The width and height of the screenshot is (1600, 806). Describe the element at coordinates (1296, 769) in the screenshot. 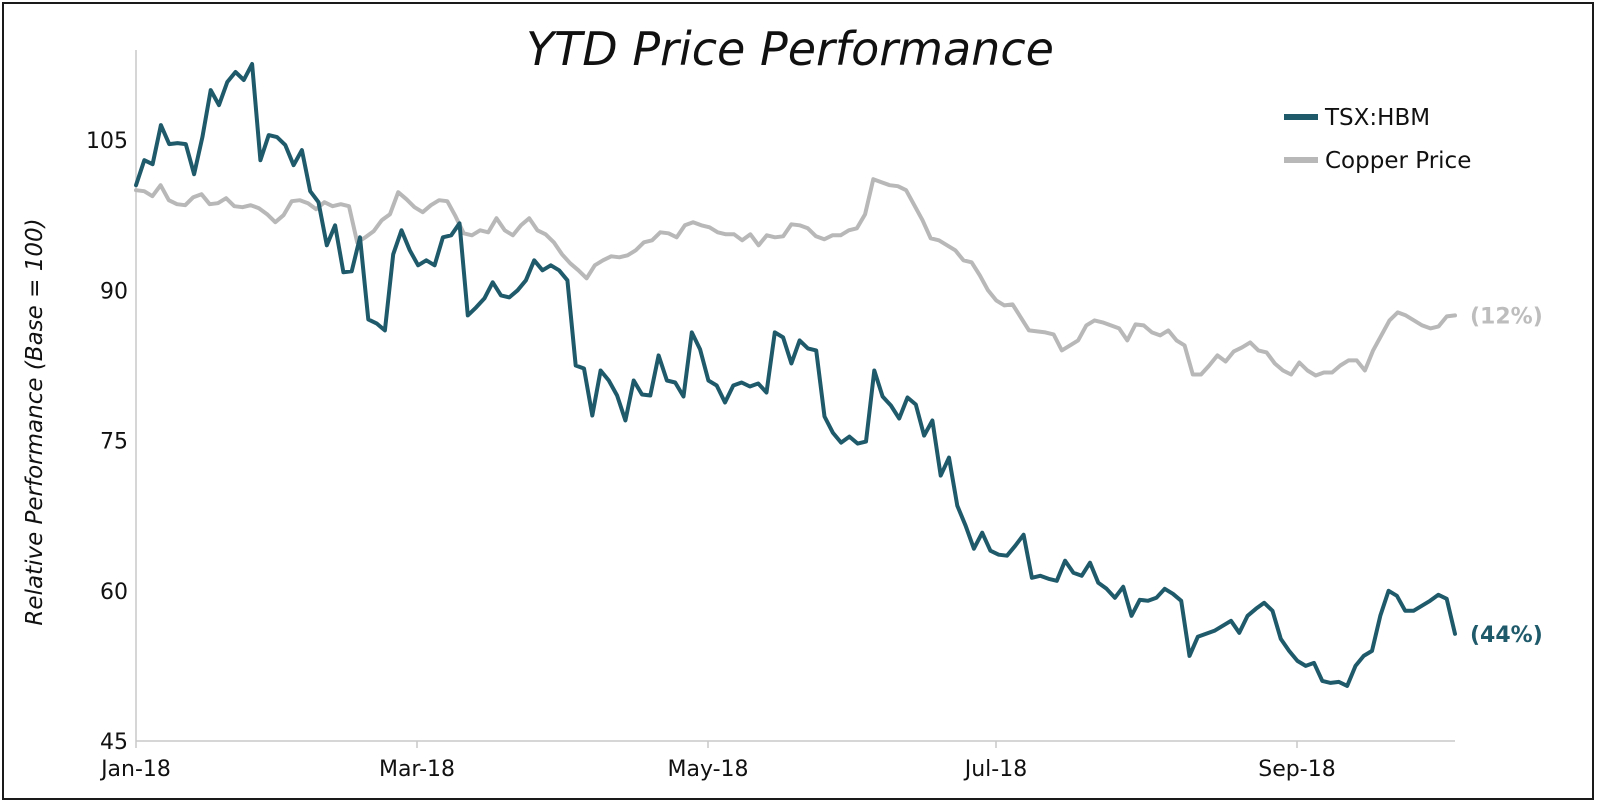

I see `x-tick-label: Sep-18` at that location.